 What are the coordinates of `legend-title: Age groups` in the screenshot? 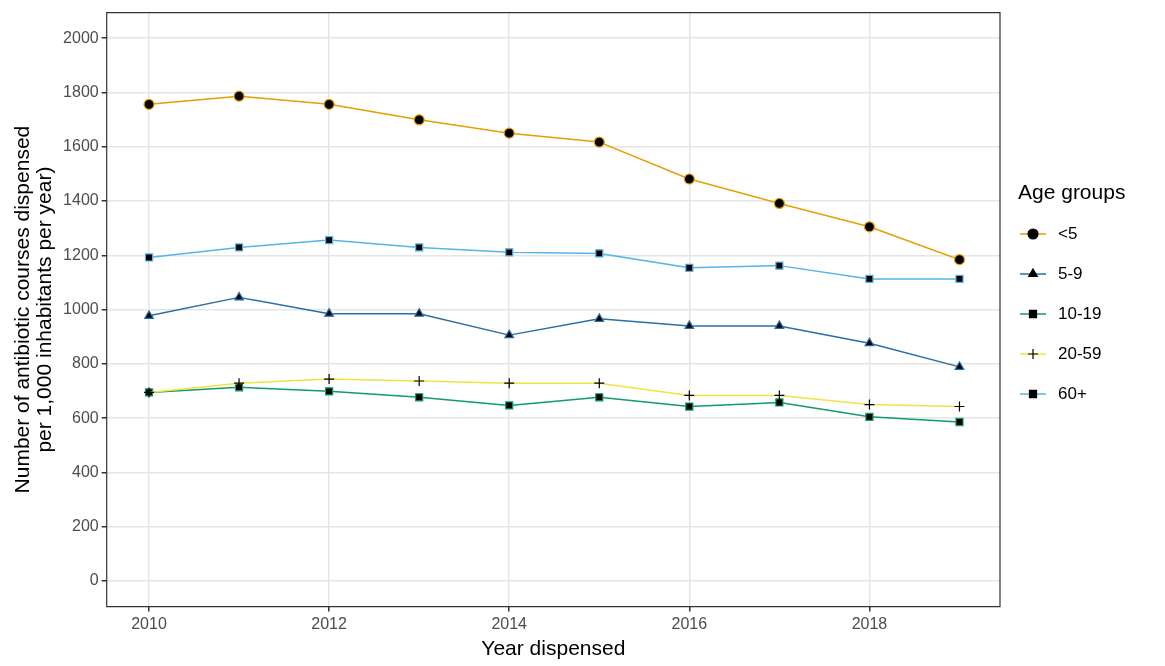 It's located at (1072, 192).